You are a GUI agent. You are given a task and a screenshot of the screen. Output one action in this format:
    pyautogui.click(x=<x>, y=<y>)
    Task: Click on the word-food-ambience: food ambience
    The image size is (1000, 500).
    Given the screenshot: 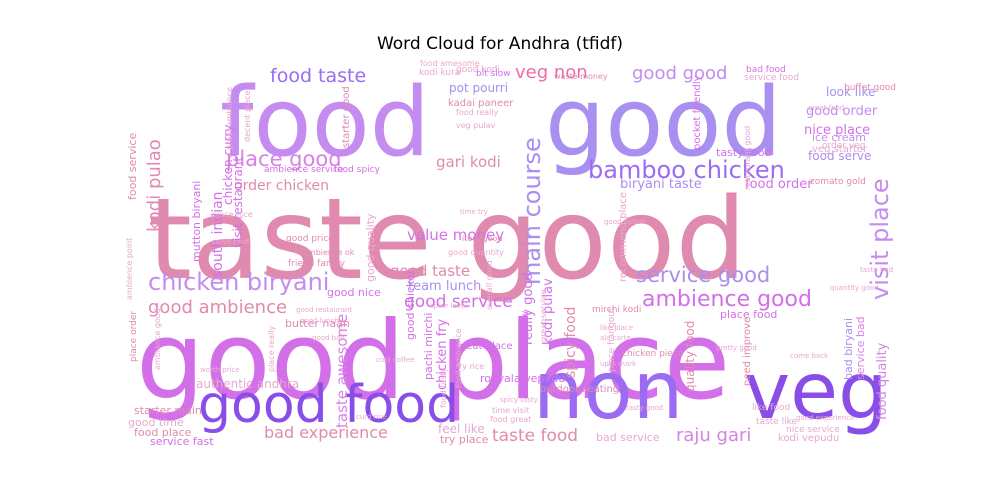 What is the action you would take?
    pyautogui.click(x=458, y=358)
    